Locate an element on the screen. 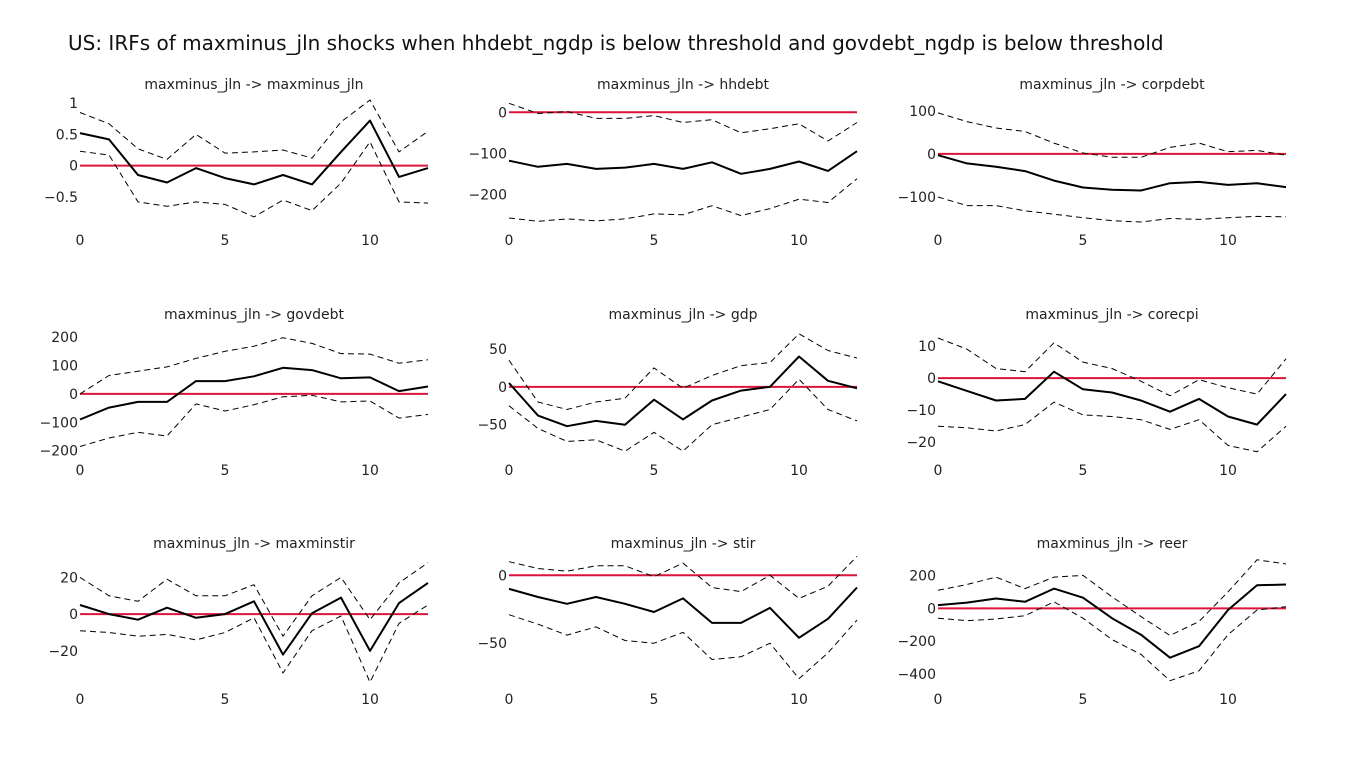 The image size is (1366, 768). y-tick-label: −400 is located at coordinates (917, 675).